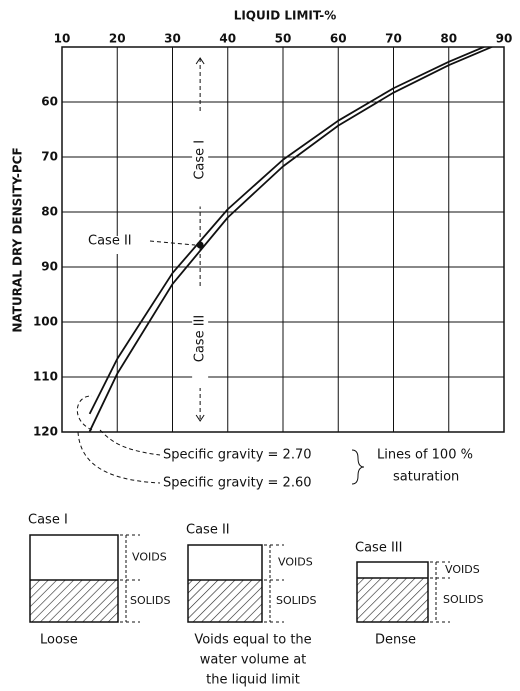 This screenshot has height=691, width=520. I want to click on y-tick-label: 90, so click(49, 267).